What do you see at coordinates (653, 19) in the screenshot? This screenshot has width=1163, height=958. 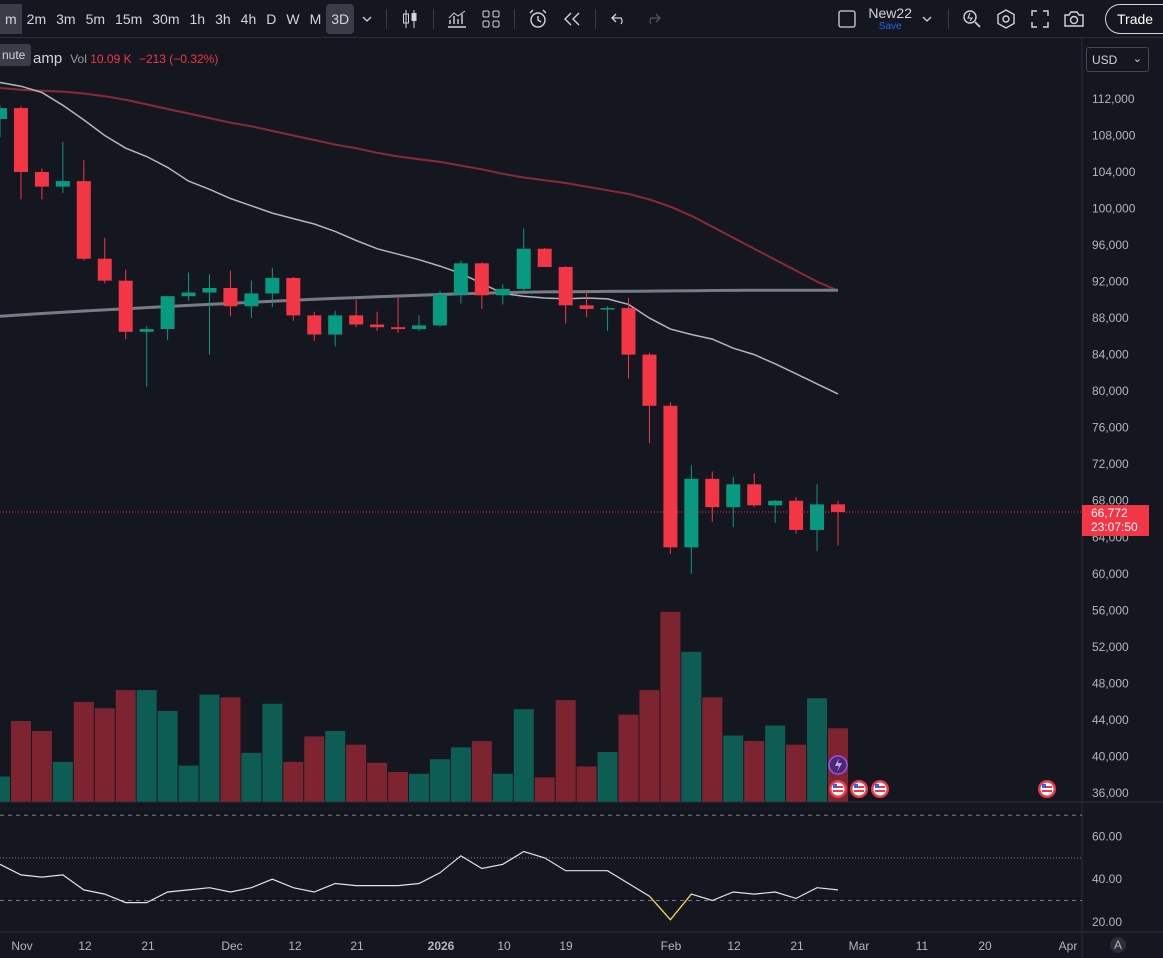 I see `redo-icon` at bounding box center [653, 19].